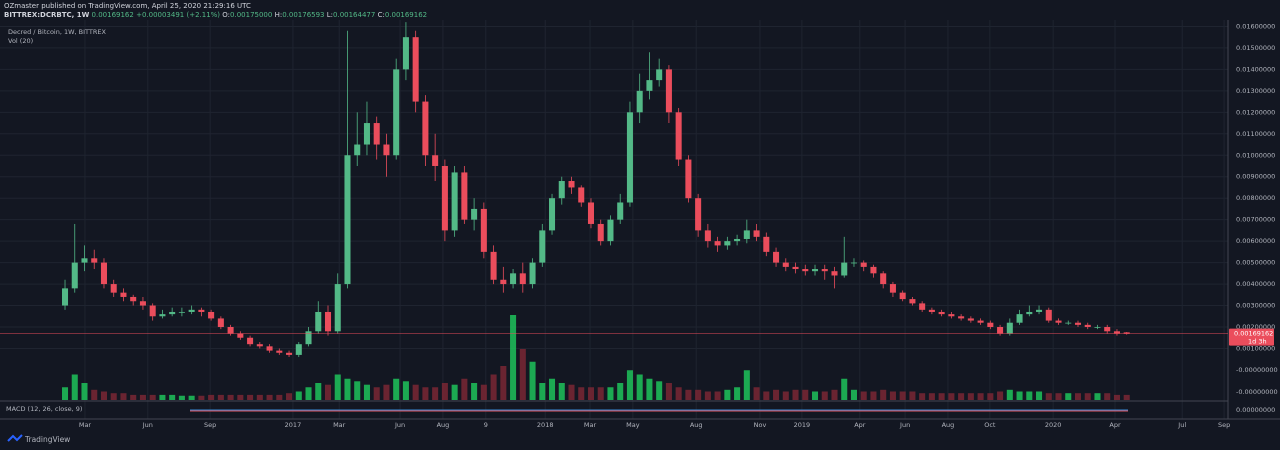 This screenshot has width=1280, height=450. Describe the element at coordinates (1255, 220) in the screenshot. I see `y-tick-label: 0.00700000` at that location.